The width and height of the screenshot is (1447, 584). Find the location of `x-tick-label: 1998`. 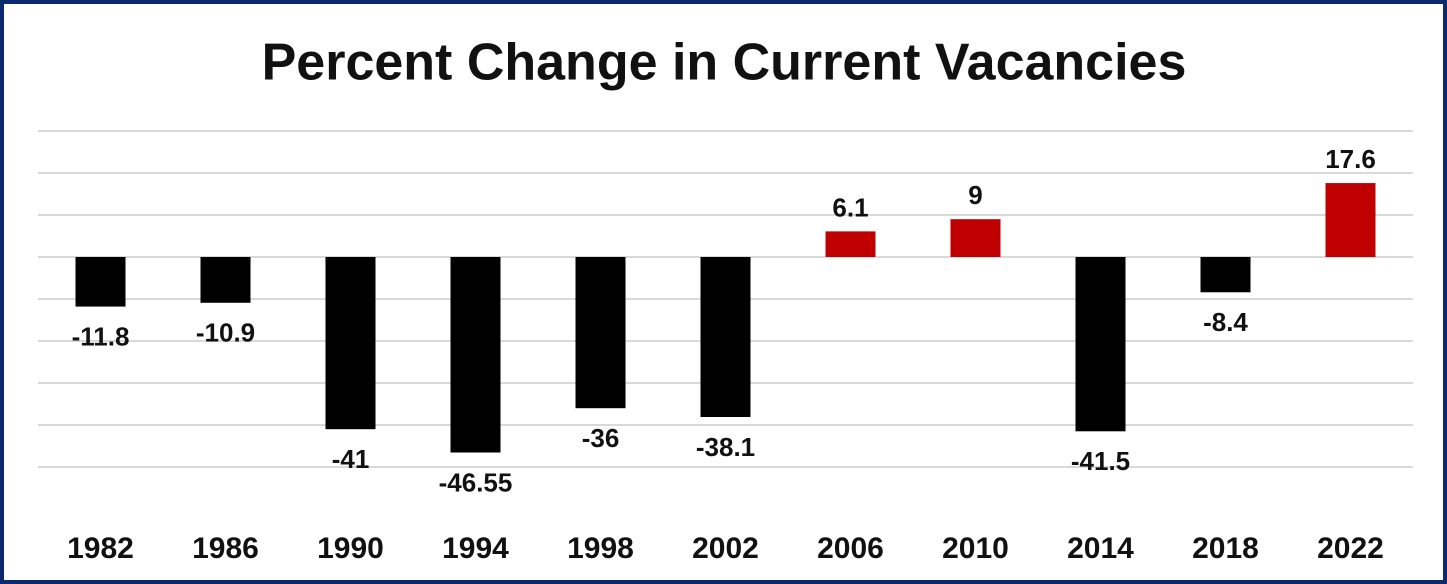

x-tick-label: 1998 is located at coordinates (600, 548).